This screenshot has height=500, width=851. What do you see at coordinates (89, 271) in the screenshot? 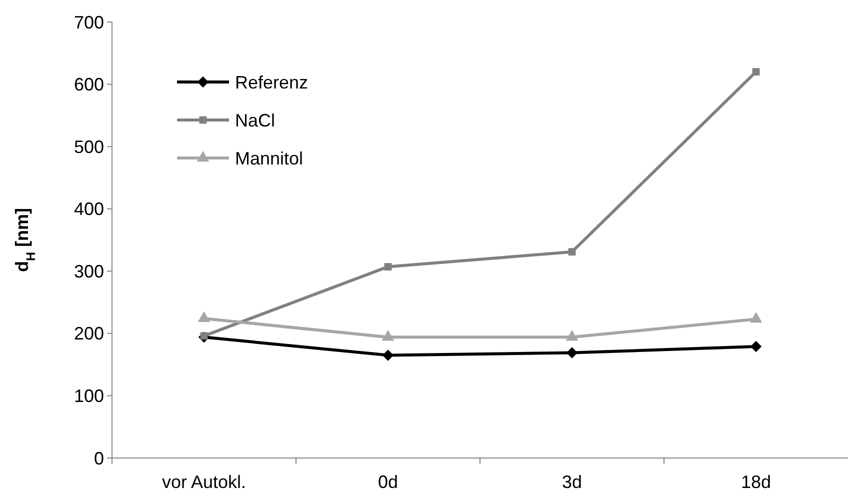
I see `y-tick-label: 300` at bounding box center [89, 271].